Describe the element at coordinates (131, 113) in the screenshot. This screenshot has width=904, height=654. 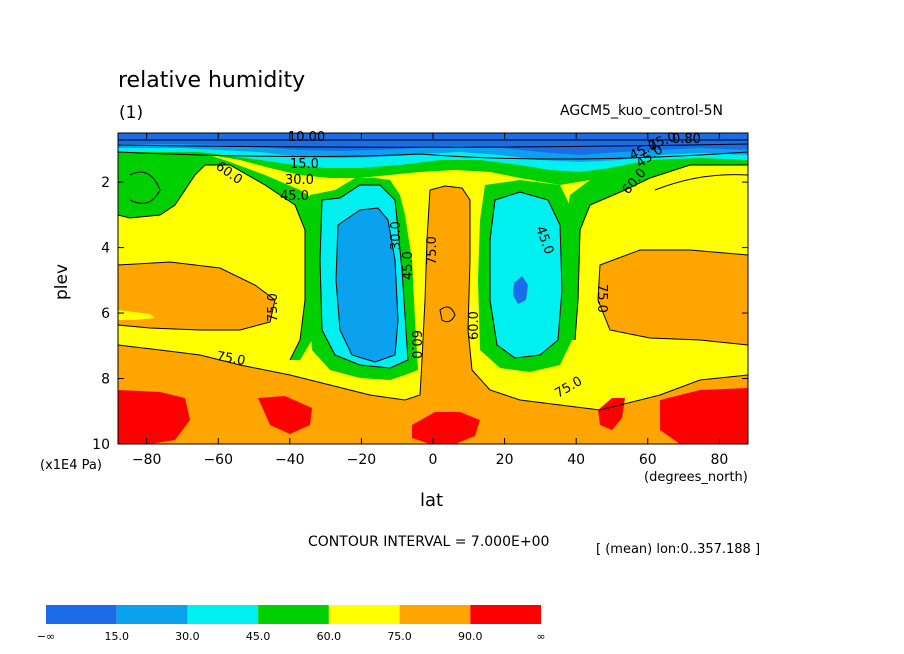
I see `chart-units: (1)` at that location.